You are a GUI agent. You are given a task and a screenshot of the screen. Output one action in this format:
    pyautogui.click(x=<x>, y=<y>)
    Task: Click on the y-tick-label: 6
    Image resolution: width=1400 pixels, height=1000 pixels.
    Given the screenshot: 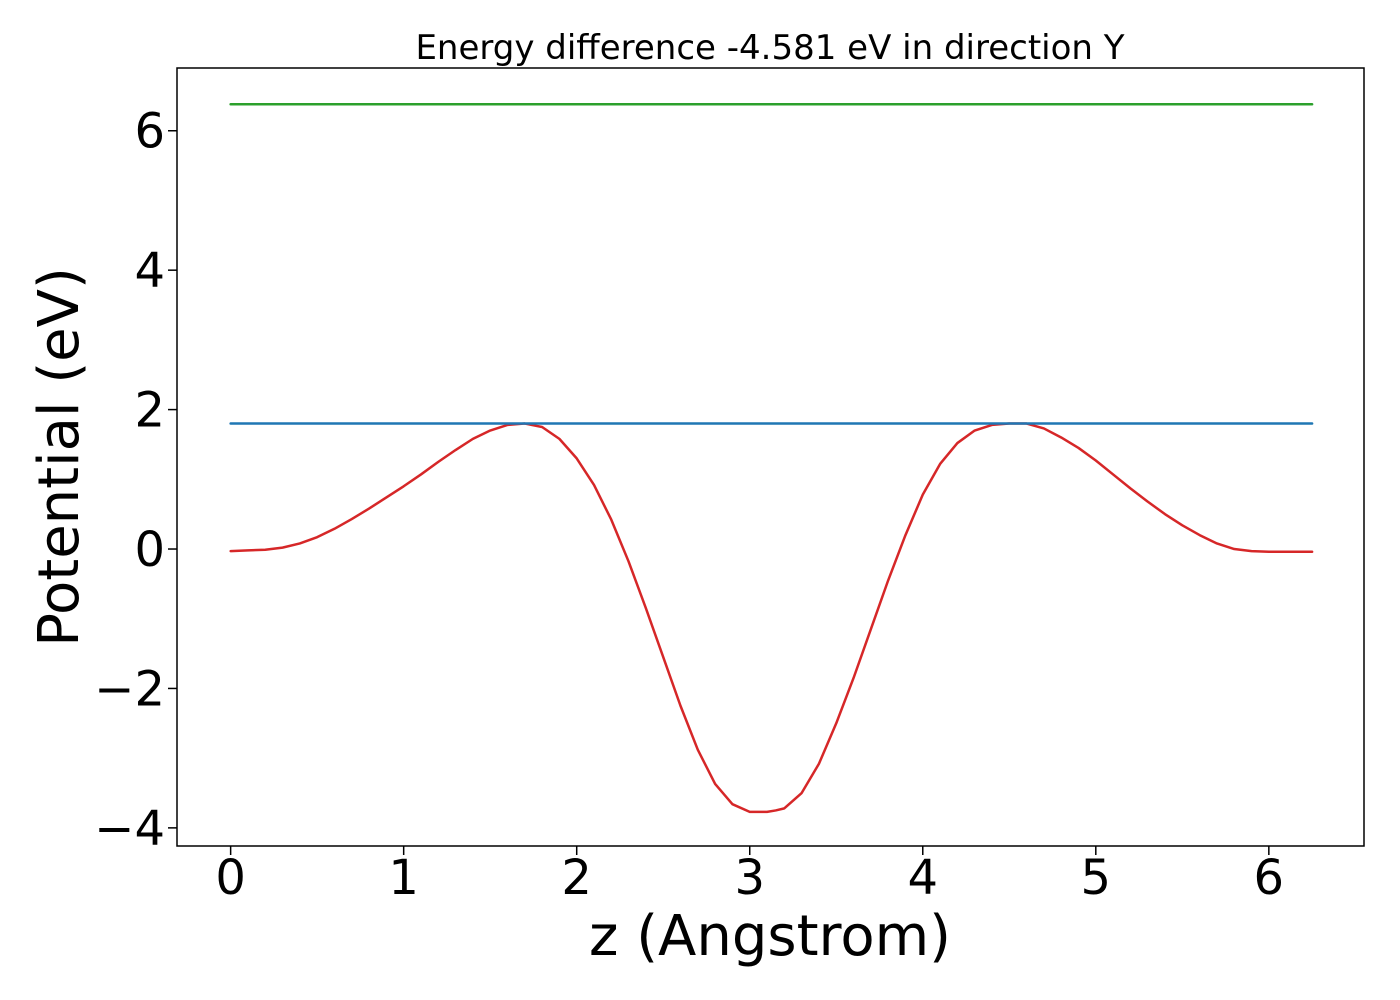 What is the action you would take?
    pyautogui.click(x=149, y=132)
    